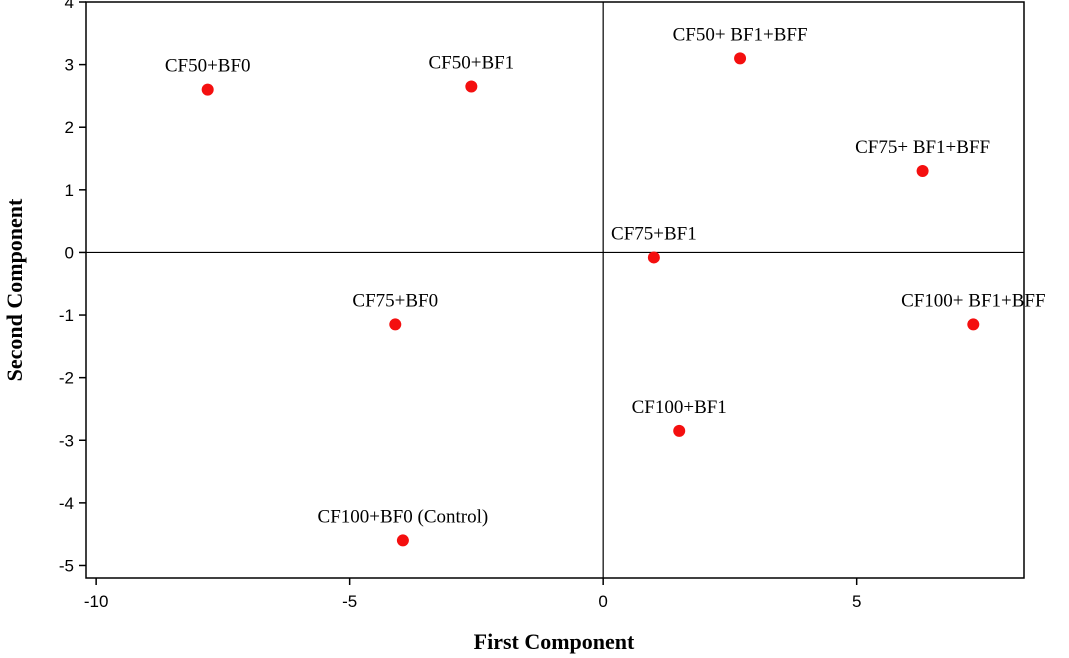 The height and width of the screenshot is (658, 1069). What do you see at coordinates (66, 378) in the screenshot?
I see `y-tick-label: -2` at bounding box center [66, 378].